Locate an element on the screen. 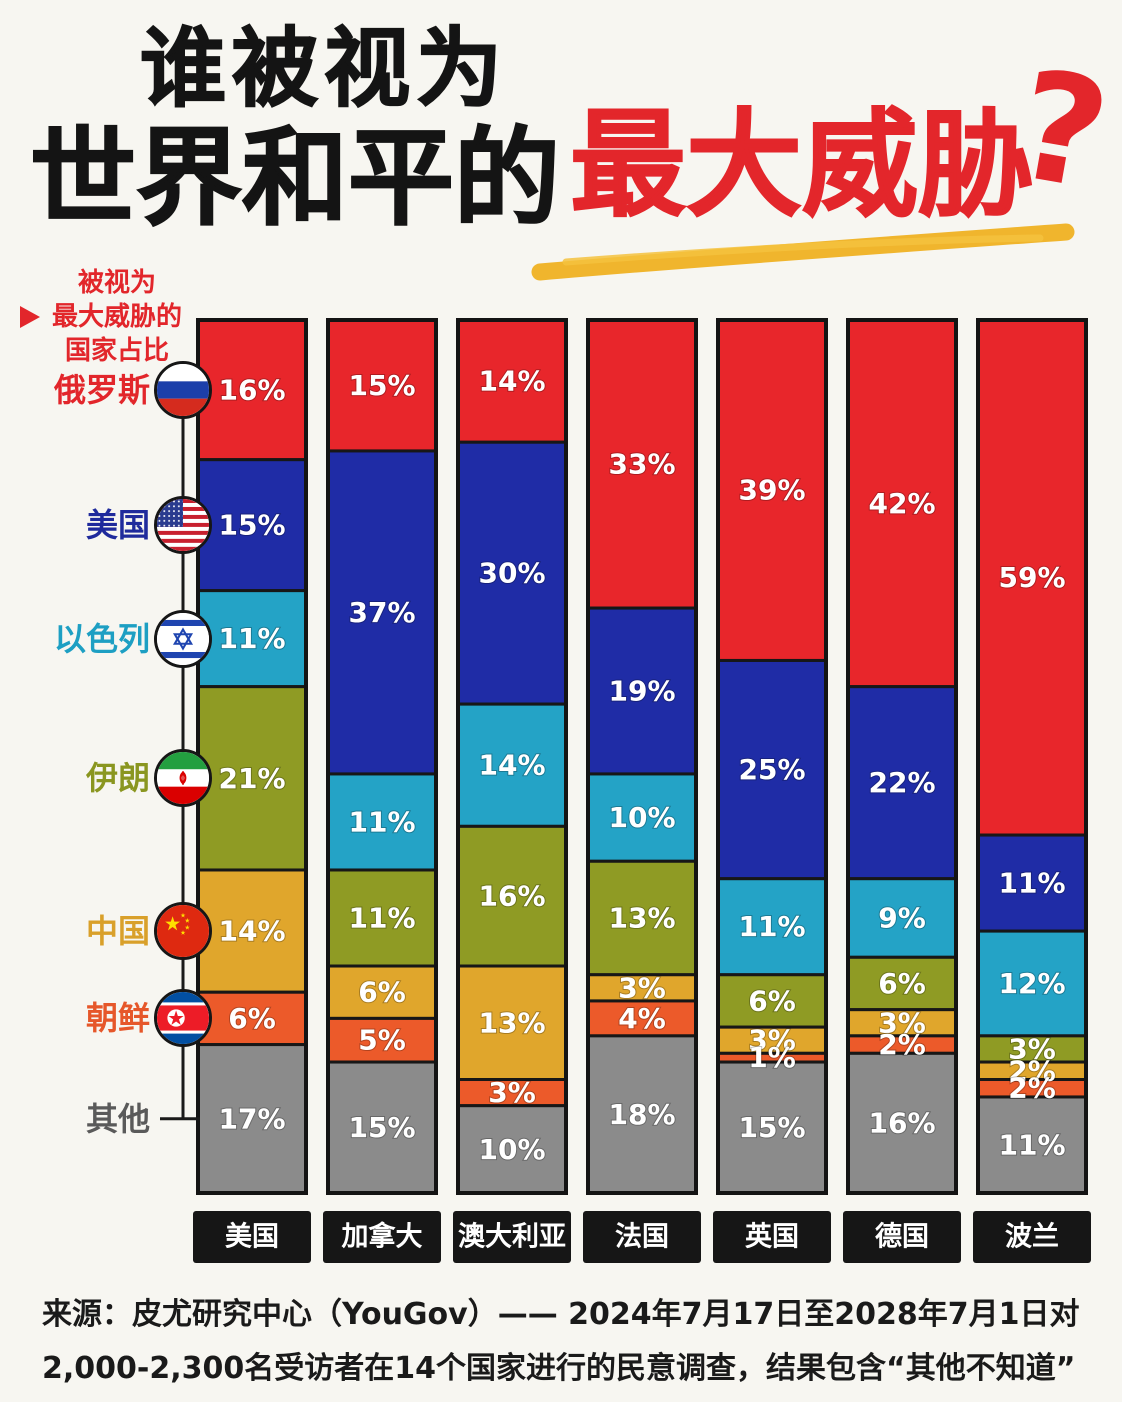  bar-column: 14% 30% 14% 16% 13% 3% 10% 澳大利亚 is located at coordinates (512, 790).